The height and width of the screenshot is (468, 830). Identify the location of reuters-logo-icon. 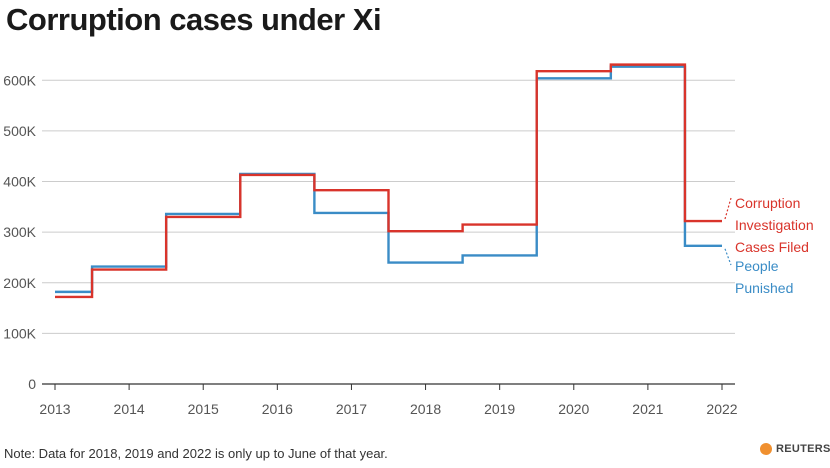
(766, 449).